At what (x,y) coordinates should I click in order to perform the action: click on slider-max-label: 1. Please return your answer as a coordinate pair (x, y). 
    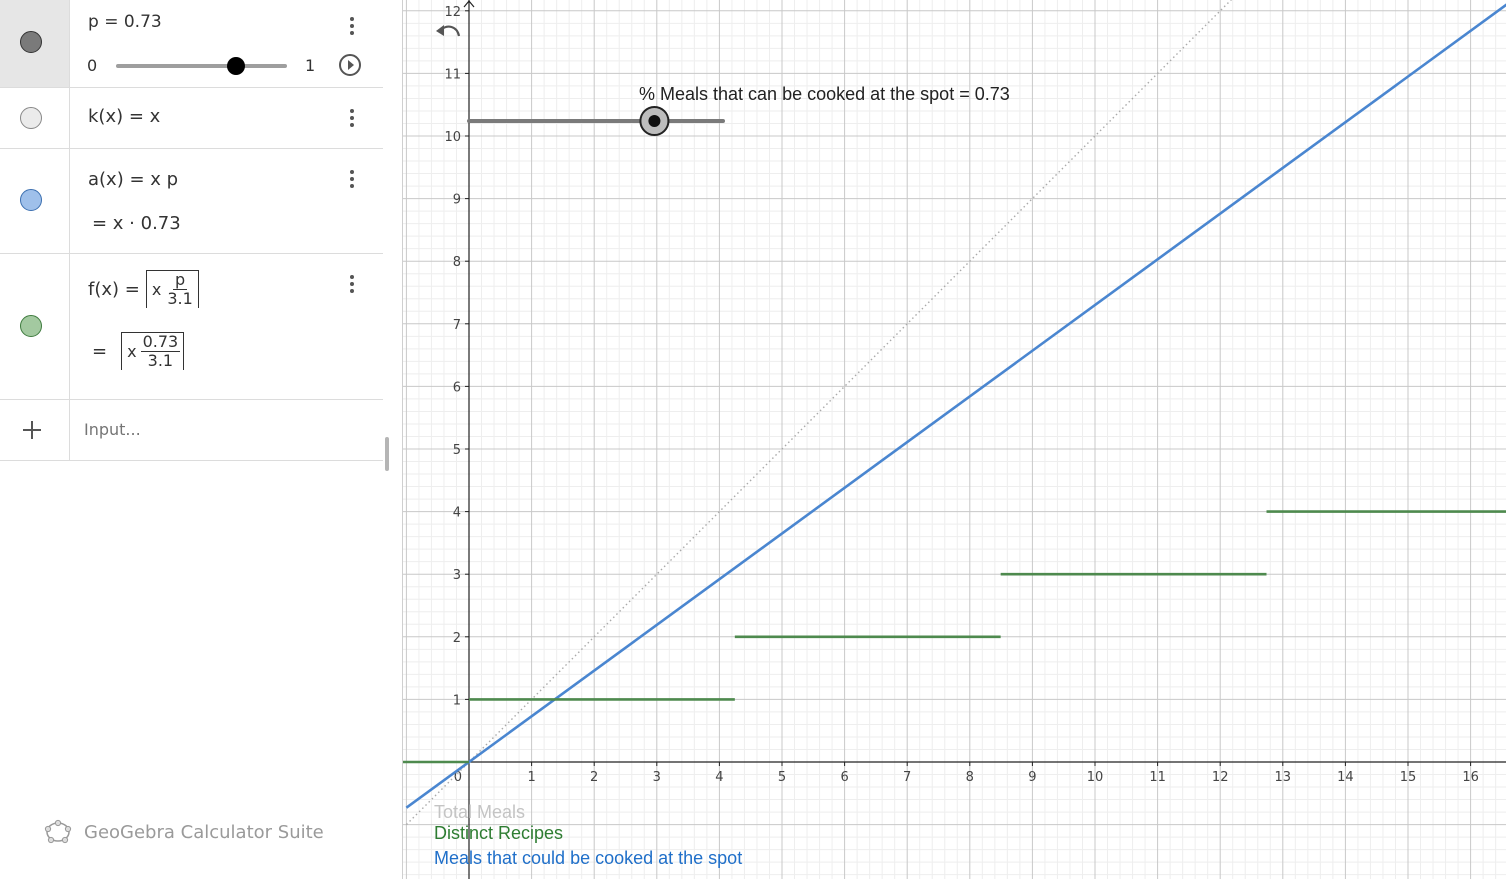
    Looking at the image, I should click on (310, 65).